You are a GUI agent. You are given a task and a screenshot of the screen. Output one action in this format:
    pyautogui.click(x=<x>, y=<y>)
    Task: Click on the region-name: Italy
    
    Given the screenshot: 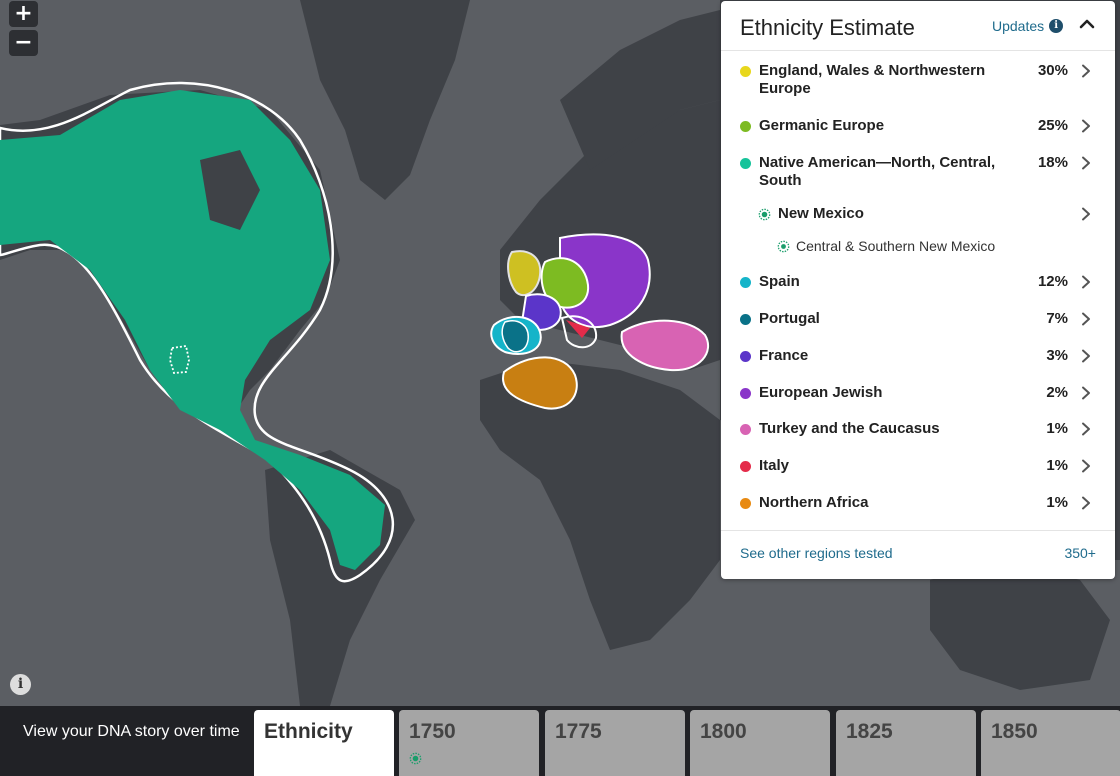 What is the action you would take?
    pyautogui.click(x=774, y=465)
    